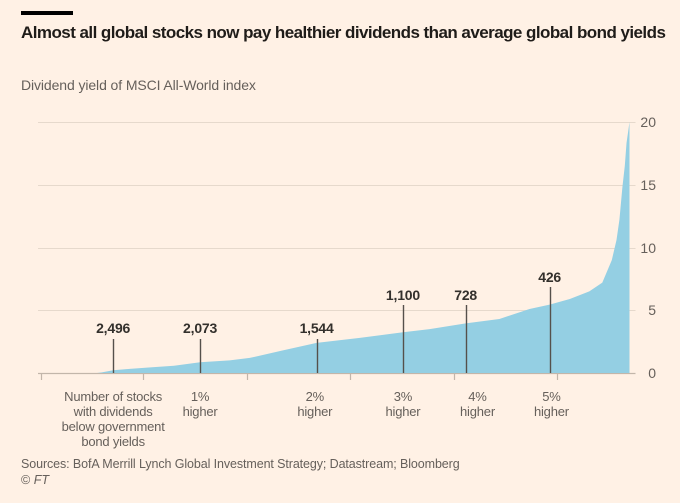 This screenshot has width=680, height=503. Describe the element at coordinates (47, 13) in the screenshot. I see `title-accent-bar` at that location.